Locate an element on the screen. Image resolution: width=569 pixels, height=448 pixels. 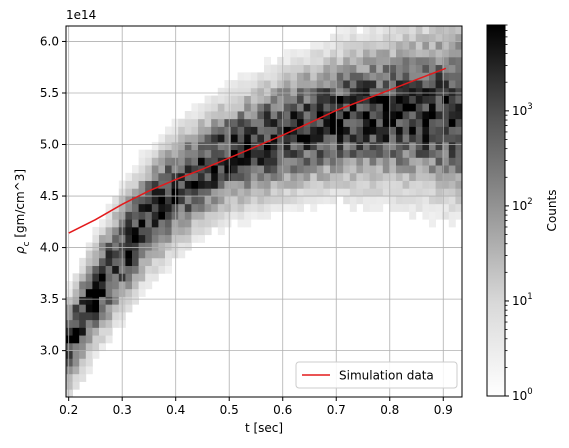
x-tick-label: 0.5 is located at coordinates (229, 410).